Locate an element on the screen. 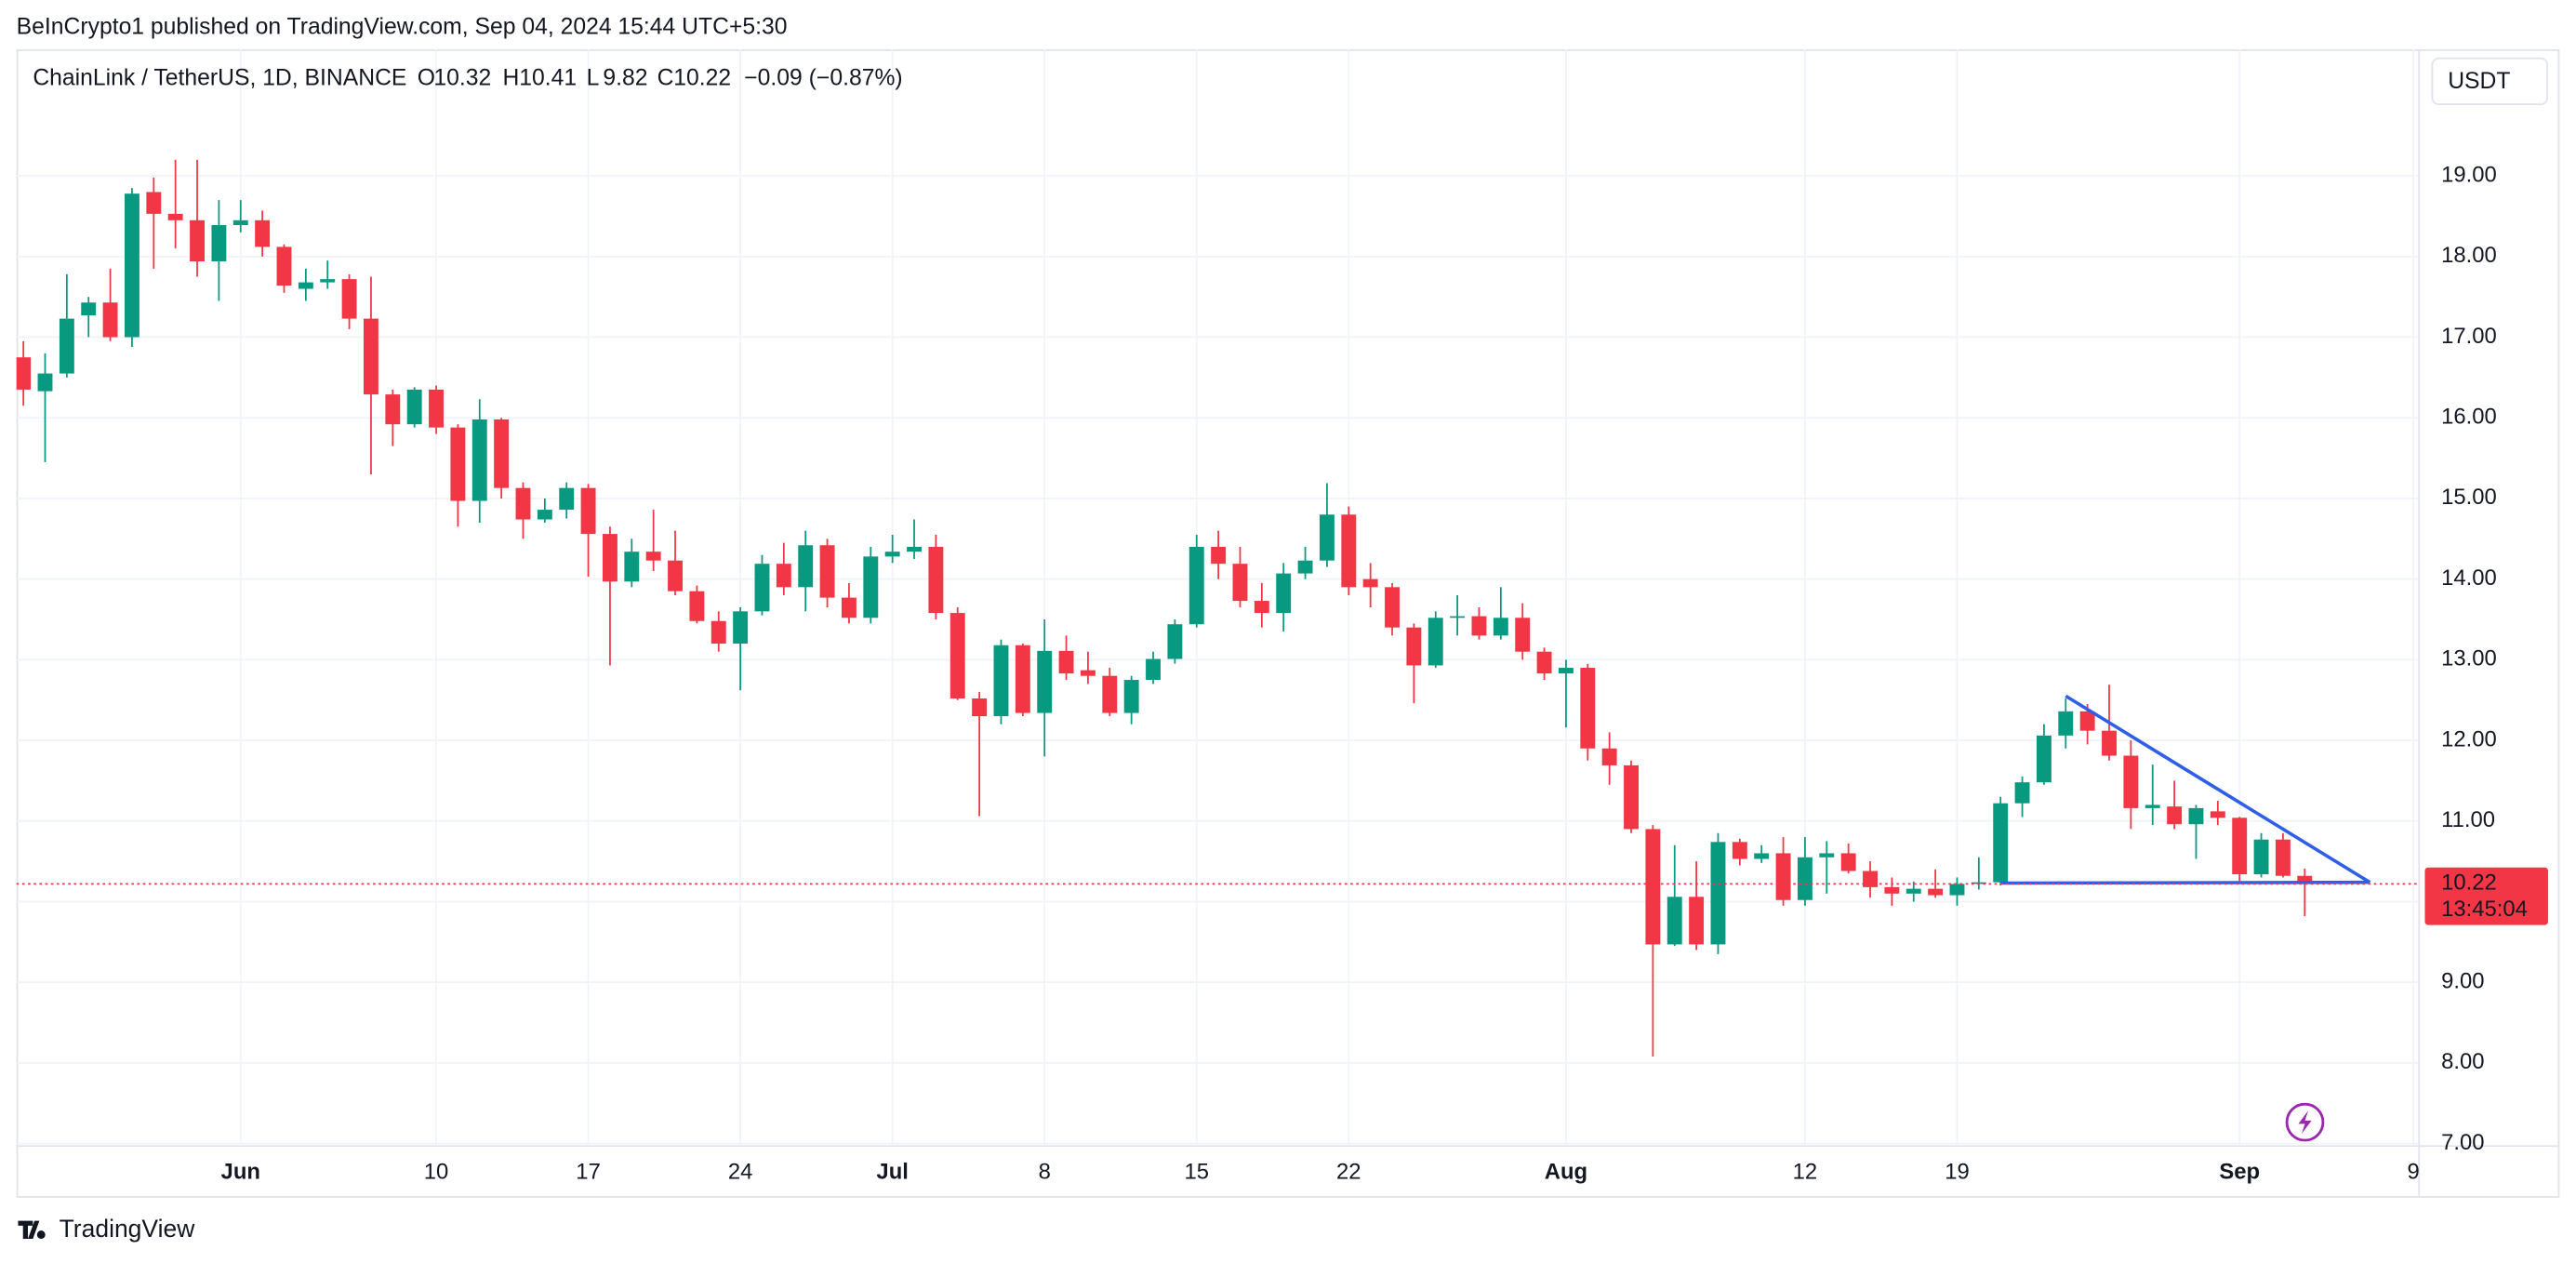  x-tick-label: 10 is located at coordinates (436, 1173).